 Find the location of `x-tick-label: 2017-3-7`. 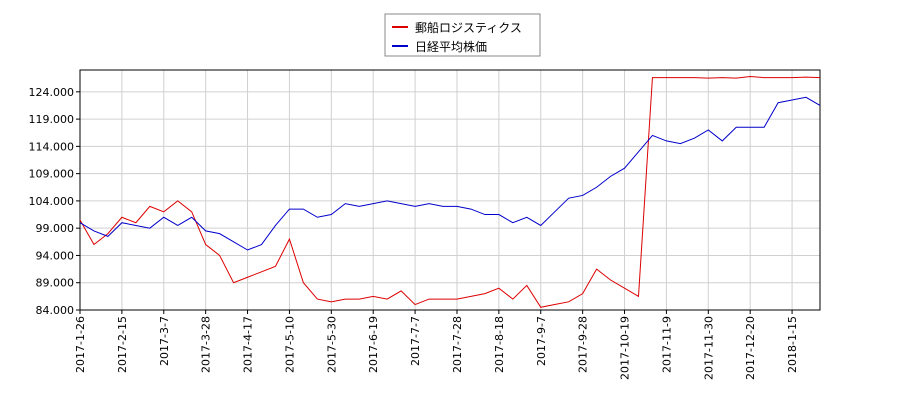

x-tick-label: 2017-3-7 is located at coordinates (164, 341).